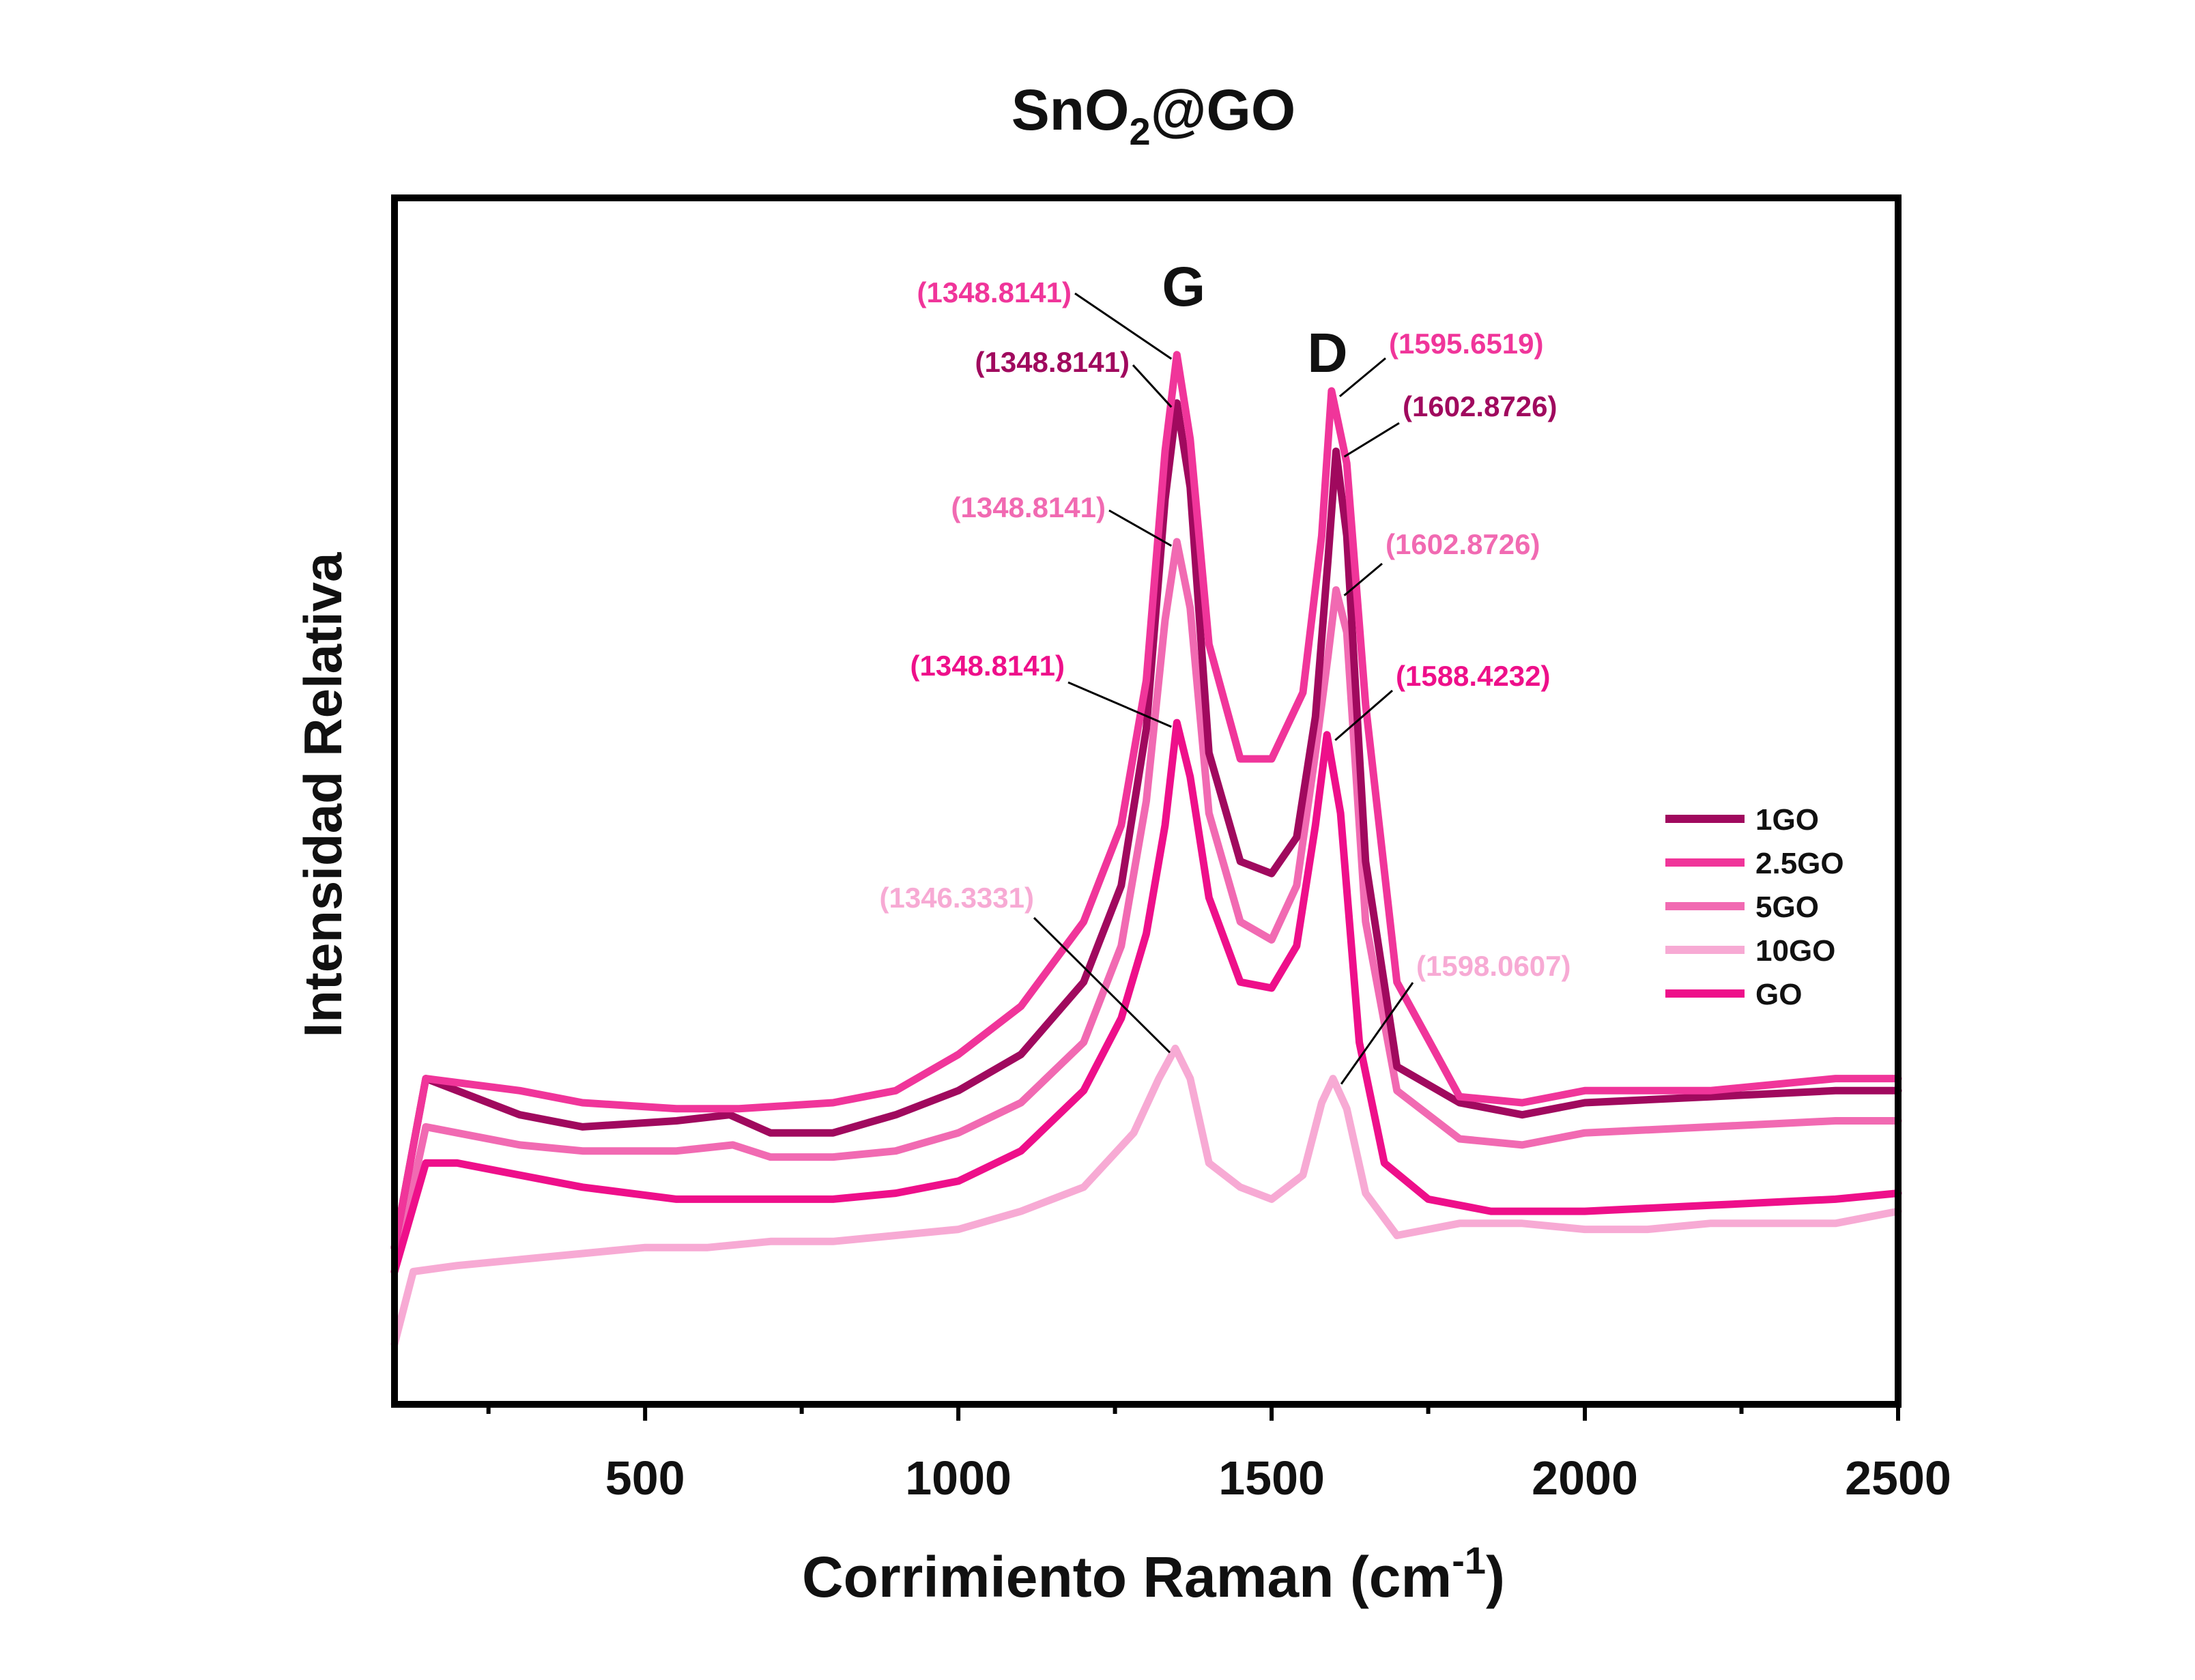 This screenshot has width=2195, height=1680. What do you see at coordinates (1800, 863) in the screenshot?
I see `legend-label: 2.5GO` at bounding box center [1800, 863].